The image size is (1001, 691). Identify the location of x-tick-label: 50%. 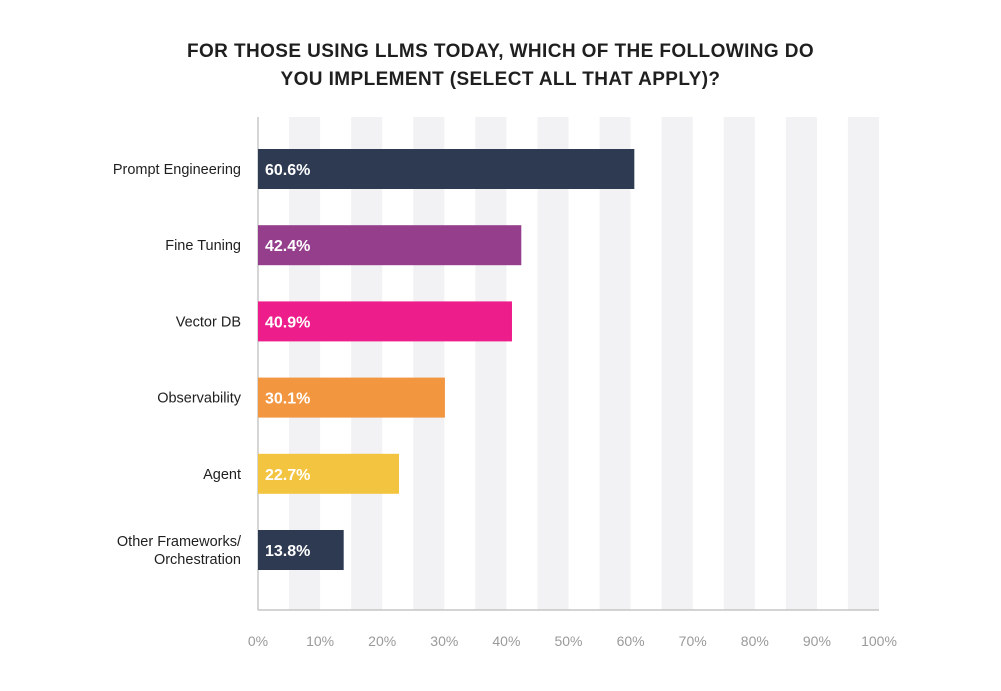
(568, 641).